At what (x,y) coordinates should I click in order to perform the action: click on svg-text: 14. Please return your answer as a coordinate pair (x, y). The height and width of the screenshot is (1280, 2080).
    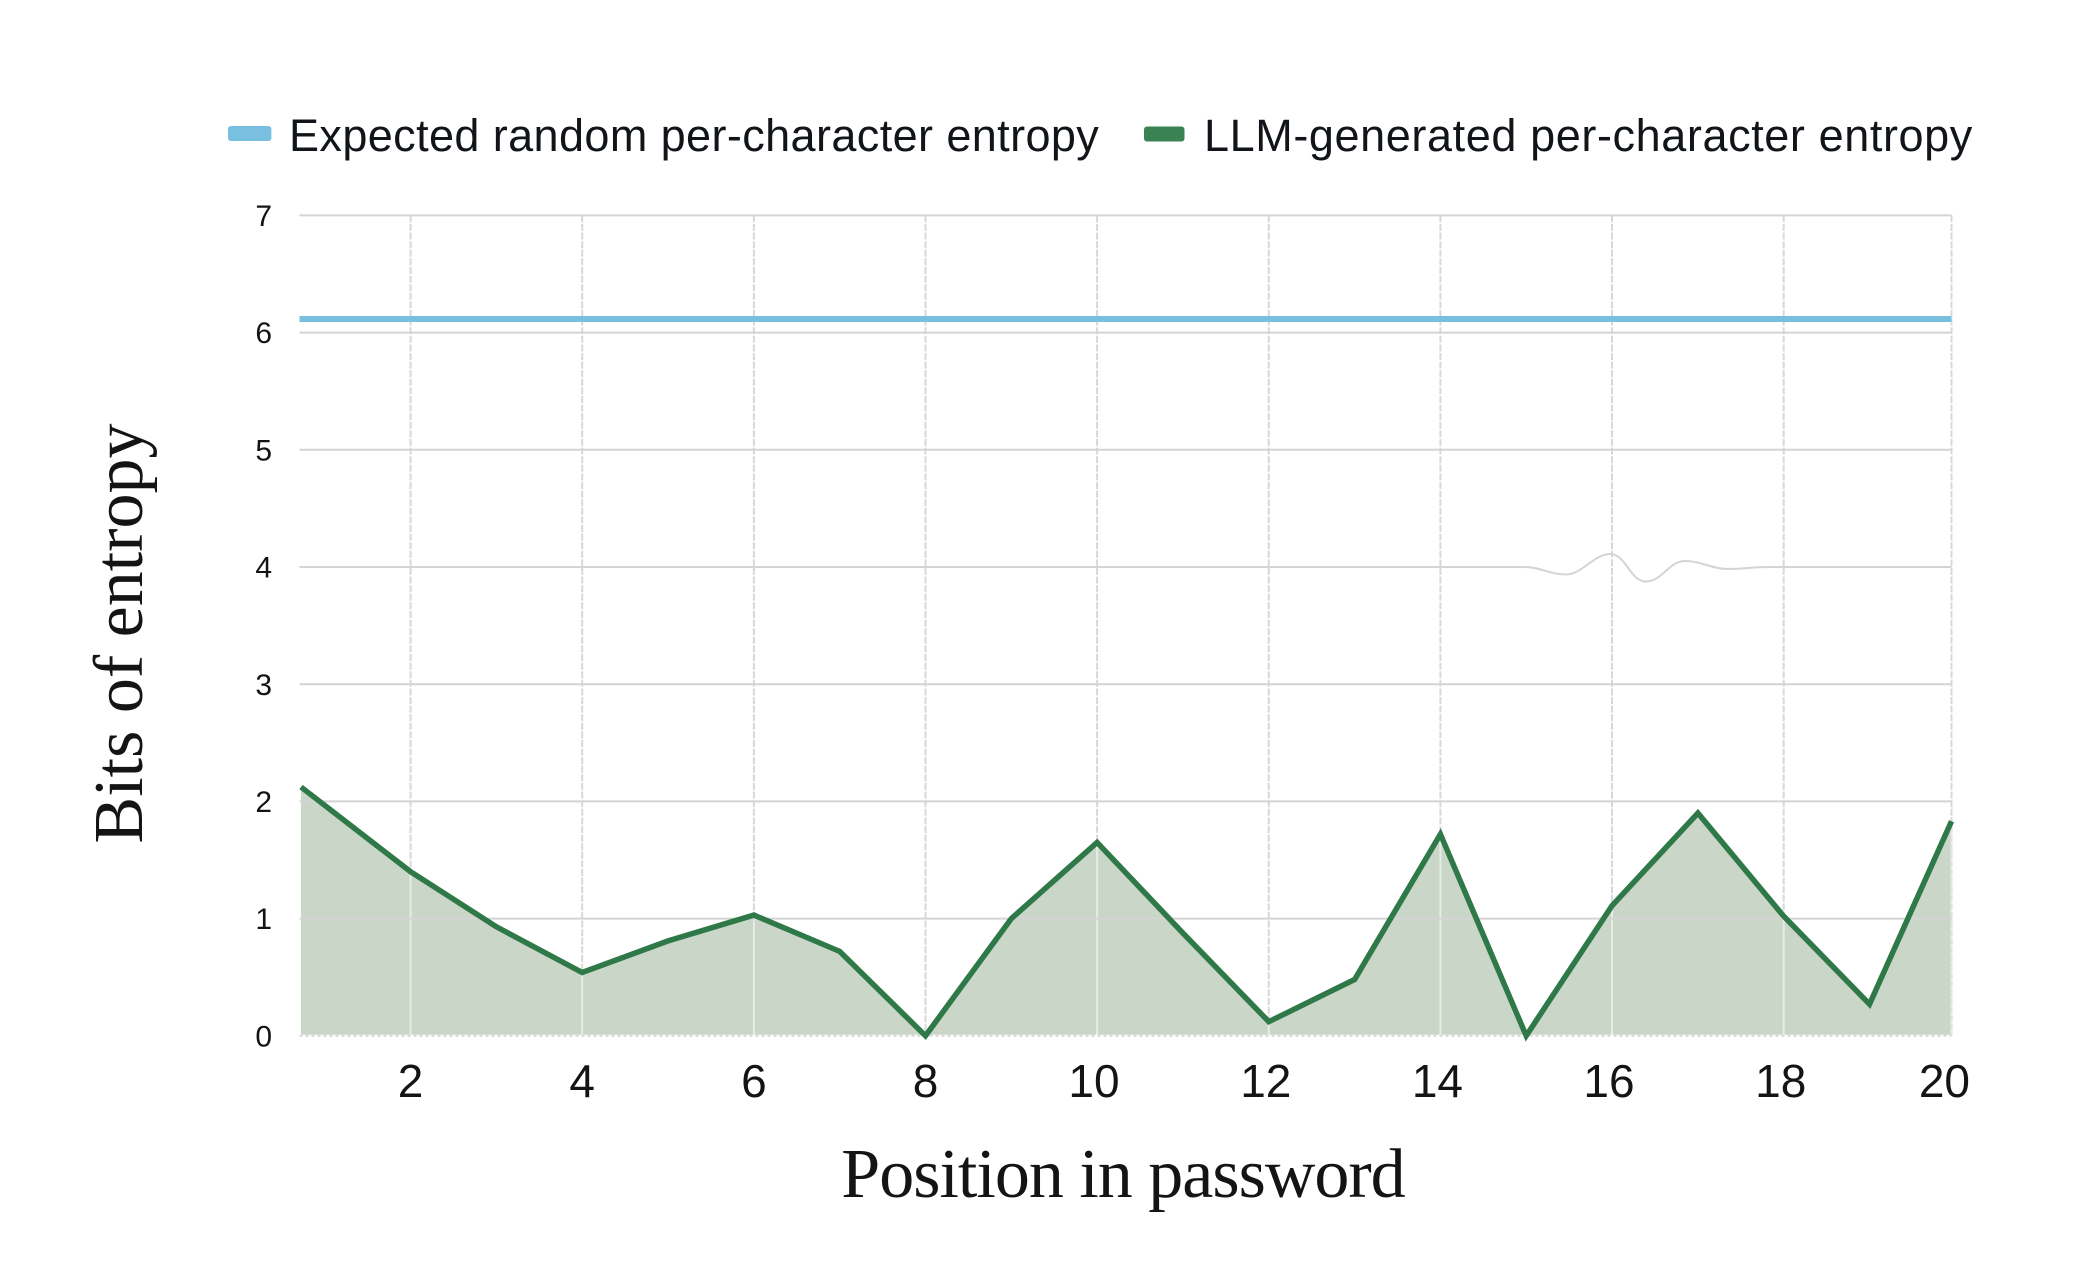
    Looking at the image, I should click on (1437, 1081).